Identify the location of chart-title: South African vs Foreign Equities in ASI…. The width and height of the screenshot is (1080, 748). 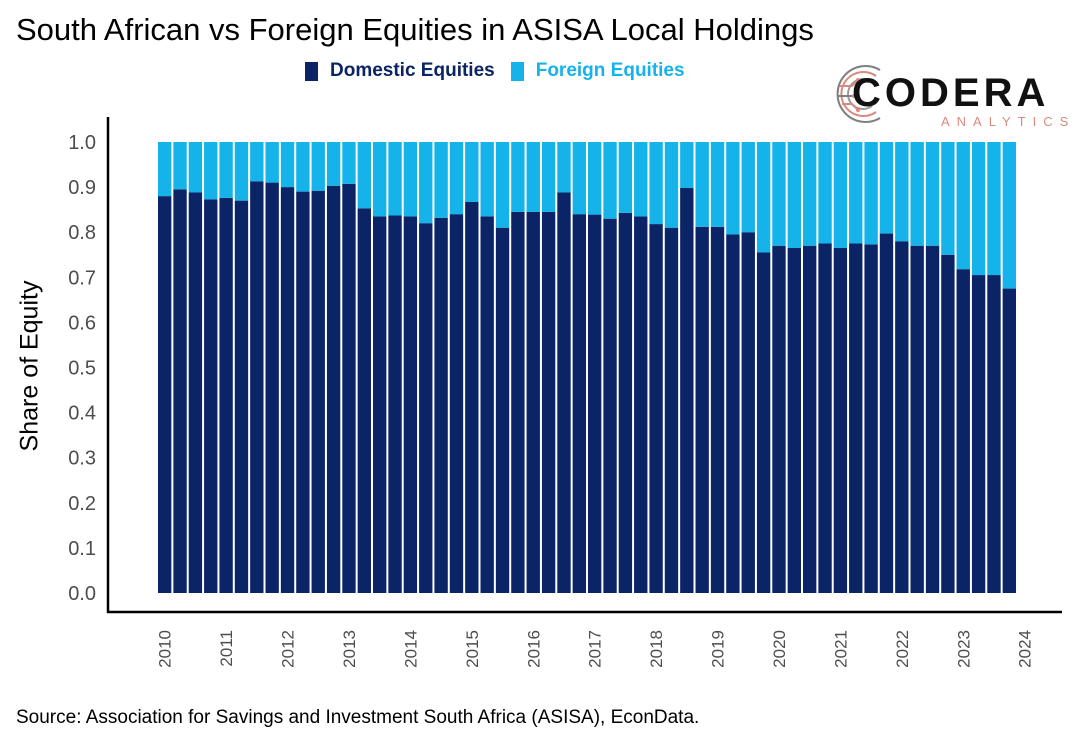
(415, 29).